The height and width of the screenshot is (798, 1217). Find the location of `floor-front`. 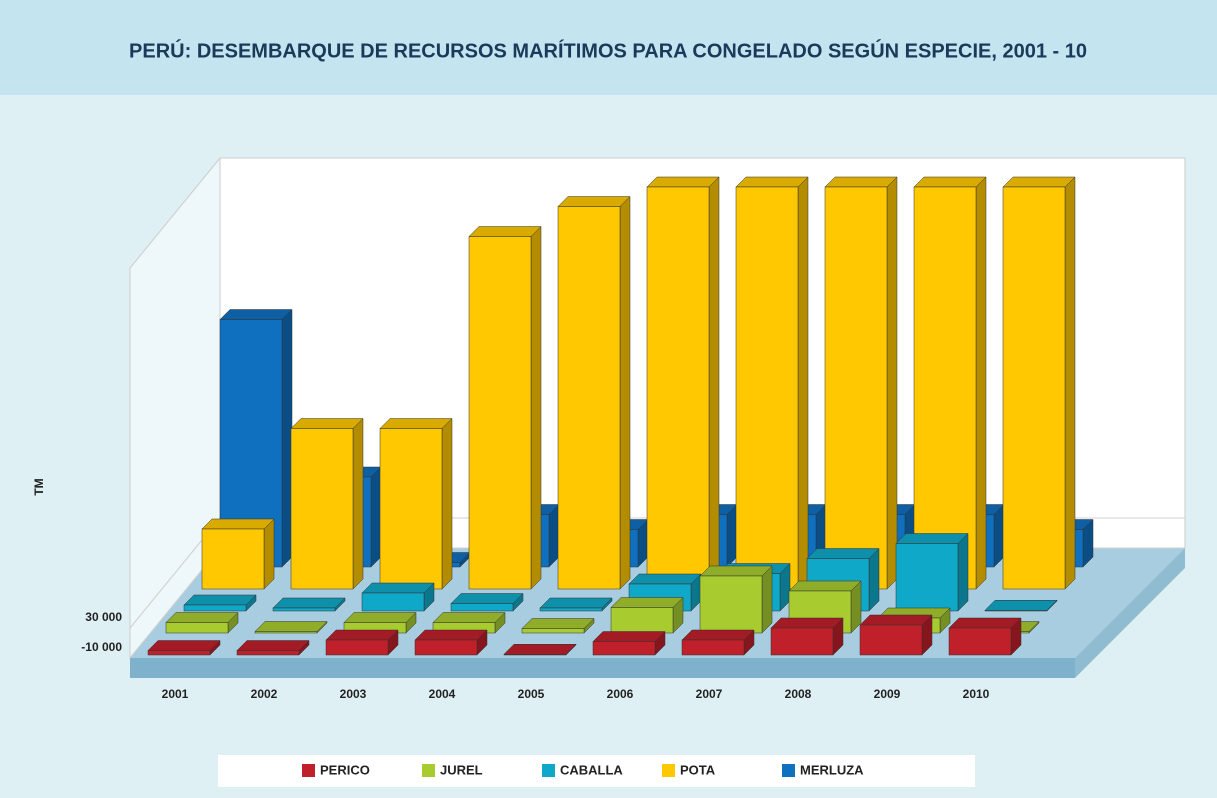

floor-front is located at coordinates (602, 668).